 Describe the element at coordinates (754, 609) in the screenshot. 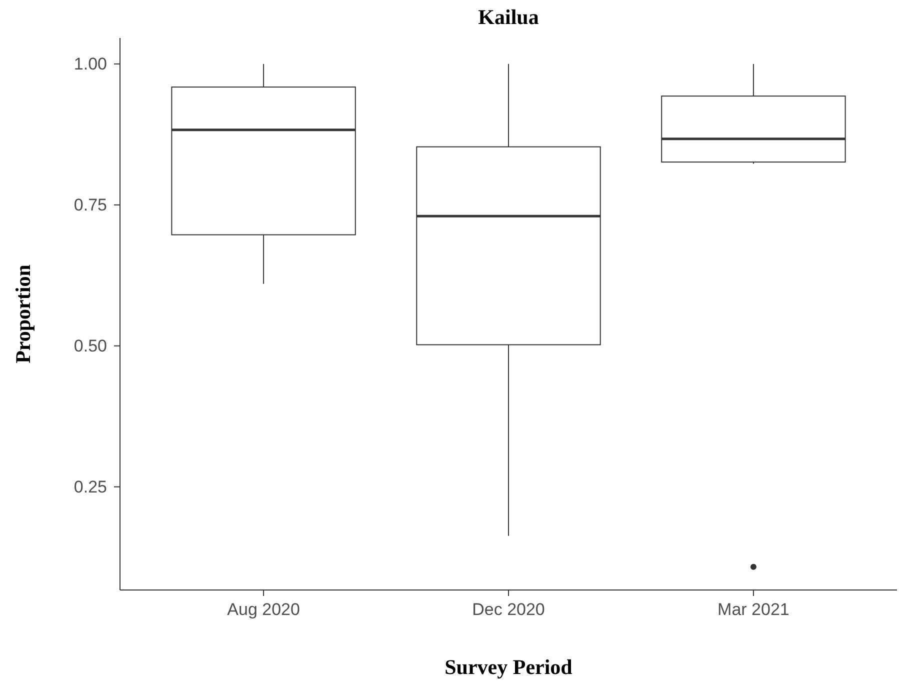

I see `x-tick-label: Mar 2021` at that location.